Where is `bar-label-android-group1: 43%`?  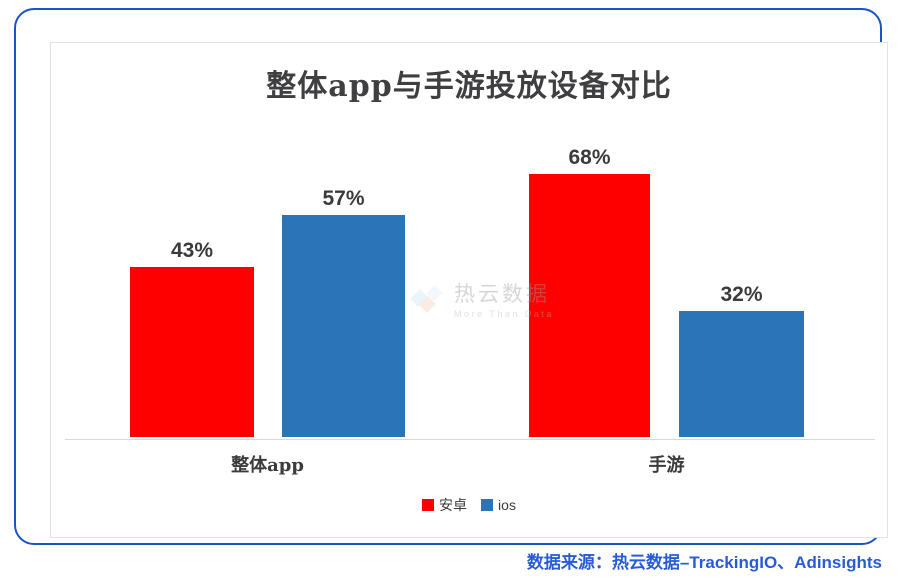 bar-label-android-group1: 43% is located at coordinates (192, 250).